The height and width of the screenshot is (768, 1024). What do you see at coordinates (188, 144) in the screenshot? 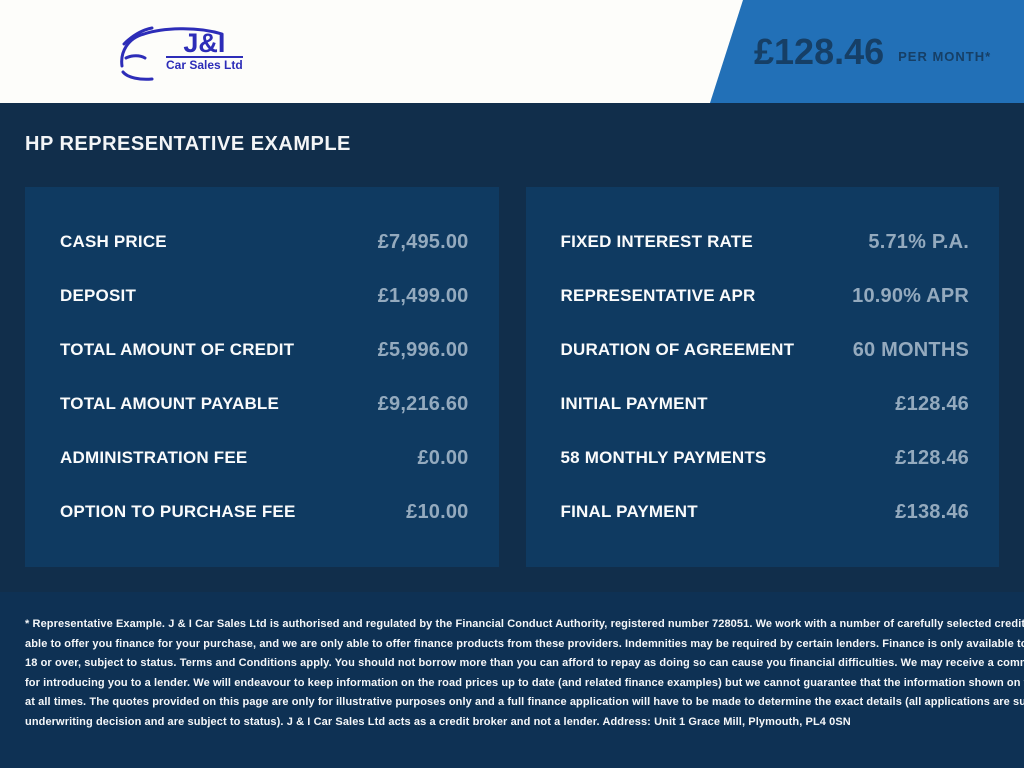
I see `page-title: HP REPRESENTATIVE EXAMPLE` at bounding box center [188, 144].